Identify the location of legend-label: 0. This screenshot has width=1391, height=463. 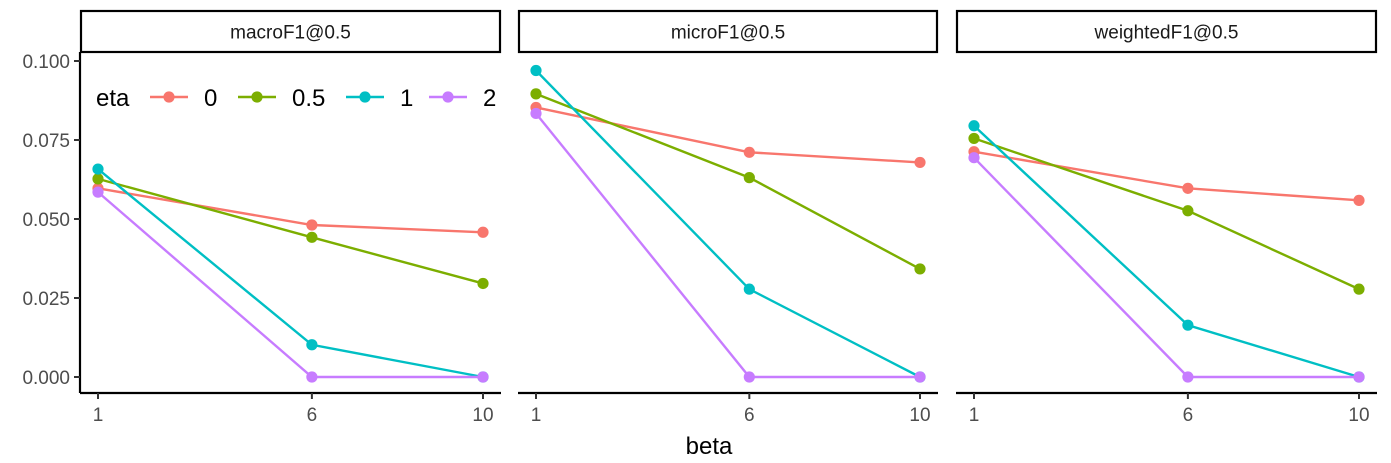
(210, 98).